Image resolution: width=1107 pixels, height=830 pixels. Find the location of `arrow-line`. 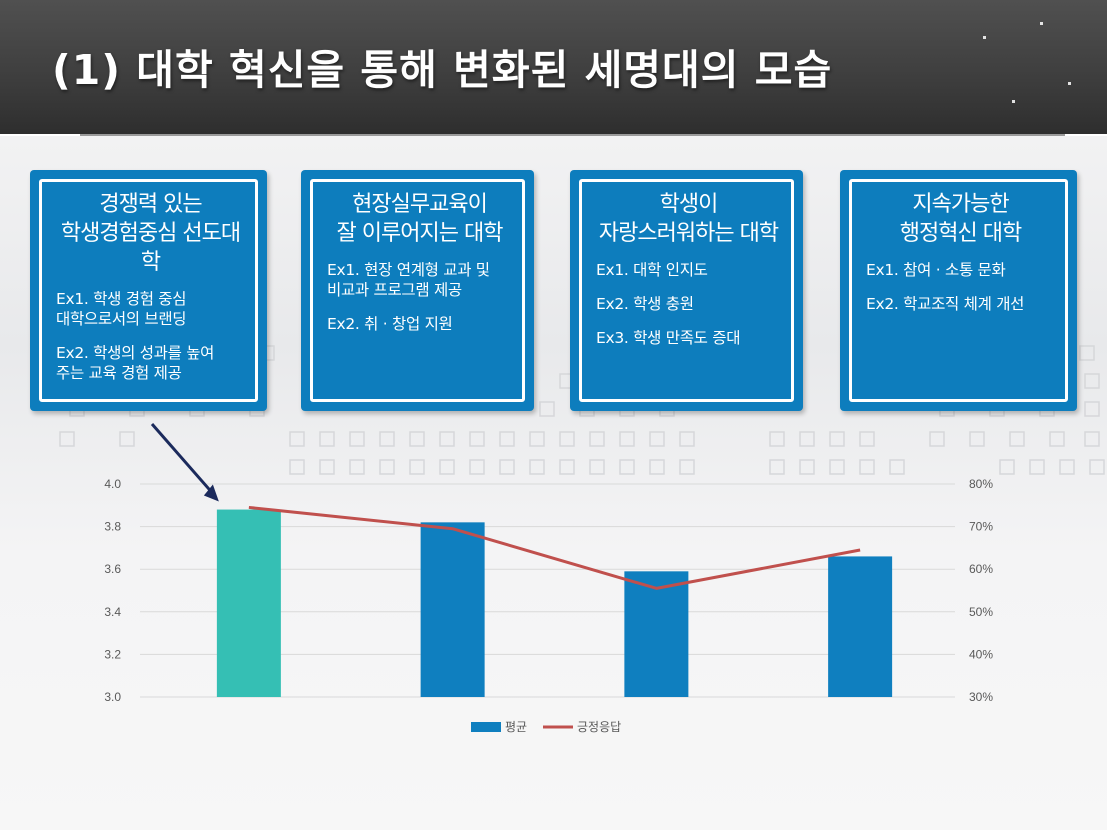

arrow-line is located at coordinates (182, 459).